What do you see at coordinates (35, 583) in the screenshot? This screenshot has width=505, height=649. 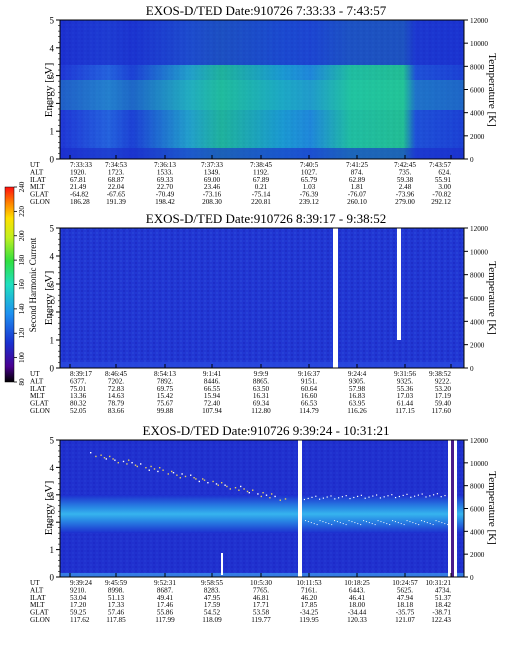 I see `row-label: UT` at bounding box center [35, 583].